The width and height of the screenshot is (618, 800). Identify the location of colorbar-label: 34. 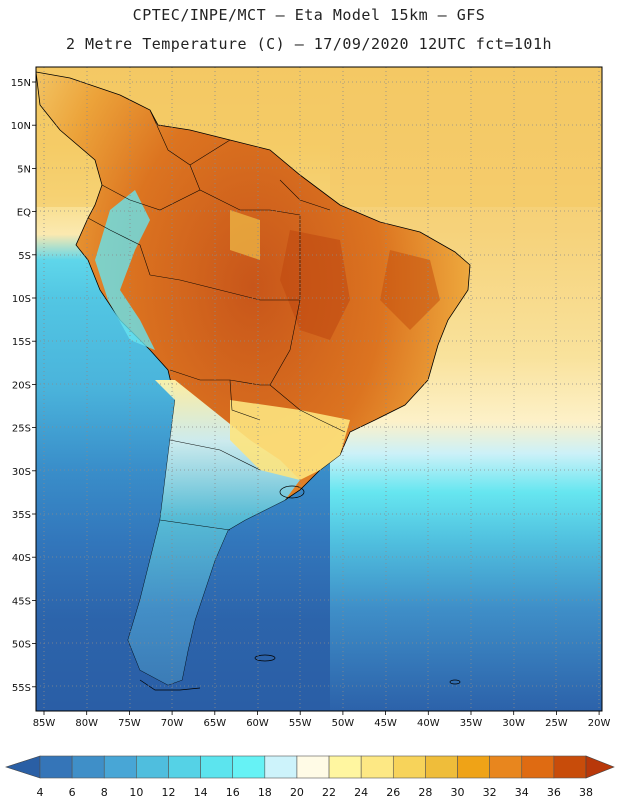
(522, 792).